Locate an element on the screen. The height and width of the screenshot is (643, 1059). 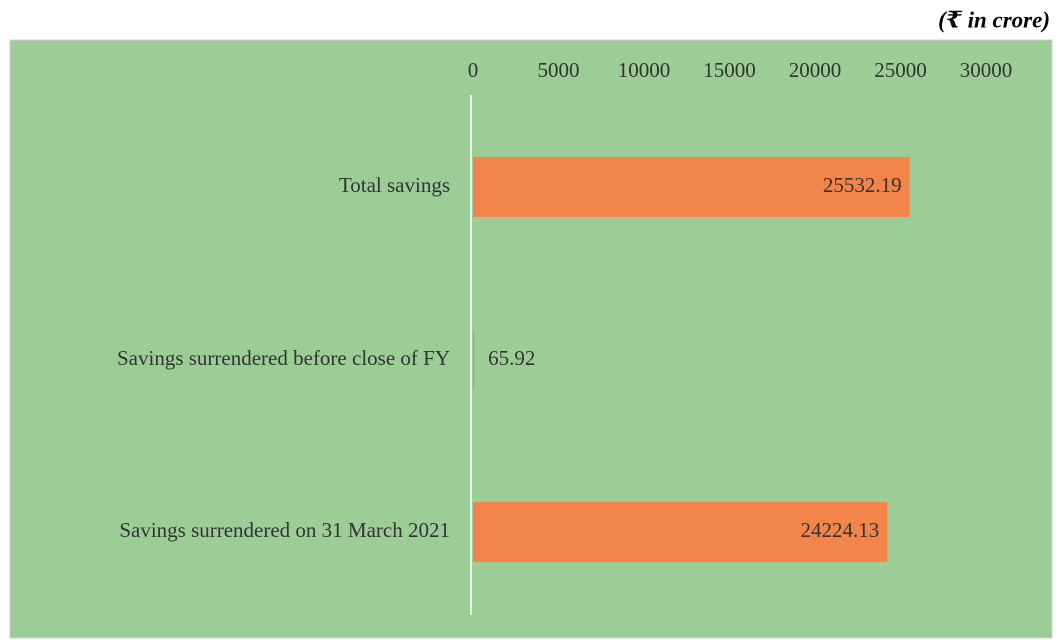
y-tick-label: Total savings is located at coordinates (394, 185).